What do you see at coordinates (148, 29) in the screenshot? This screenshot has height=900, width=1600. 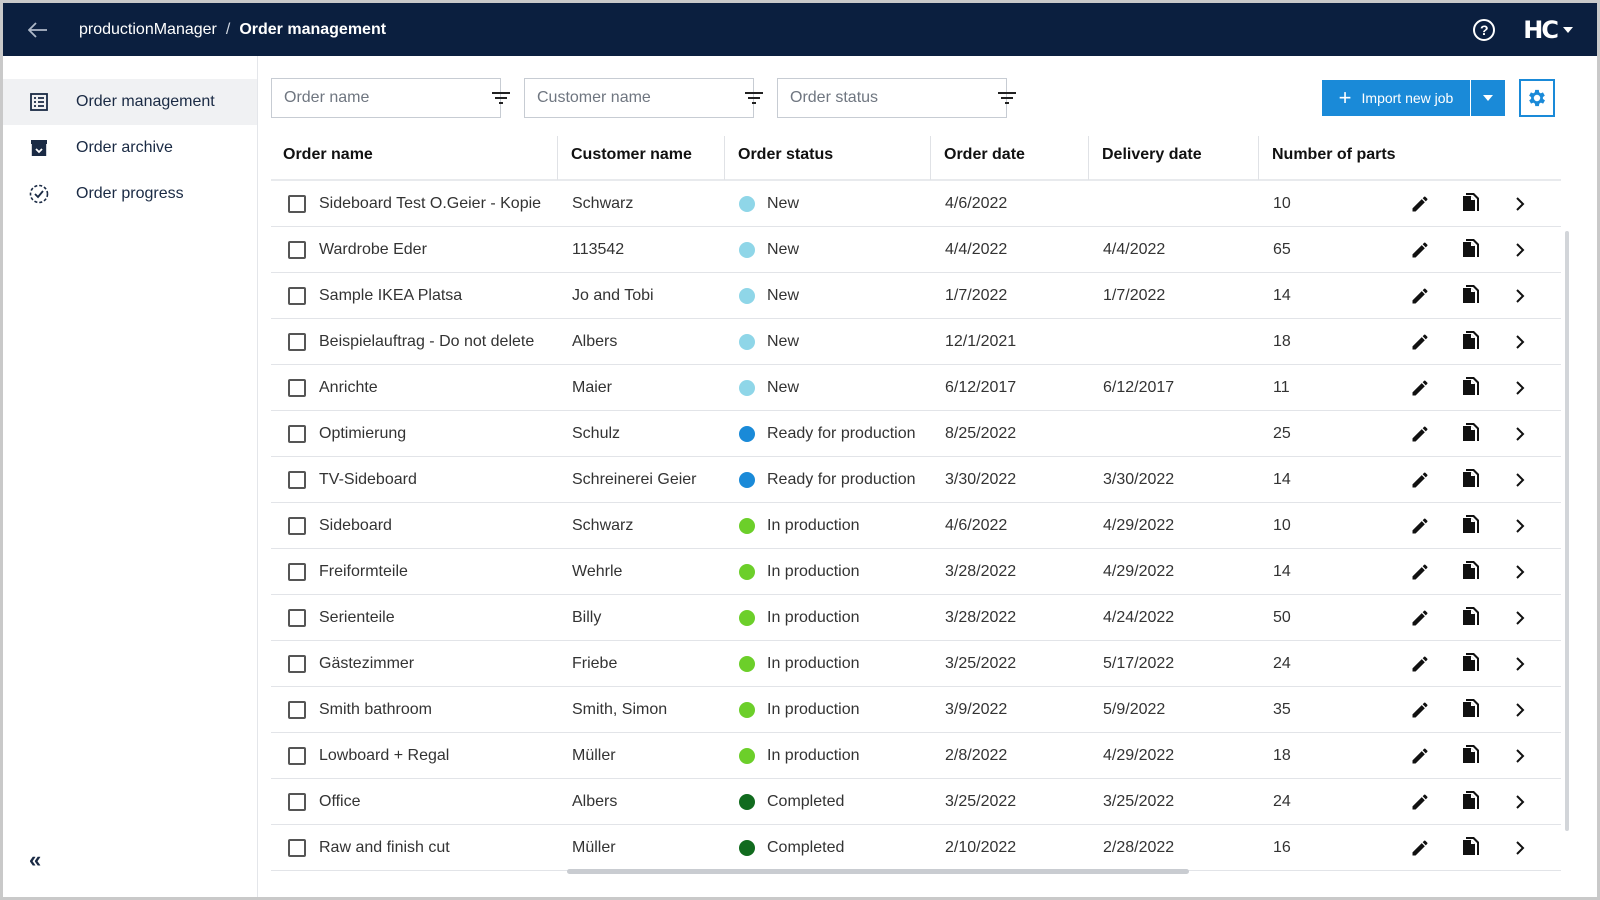 I see `breadcrumb-app: productionManager` at bounding box center [148, 29].